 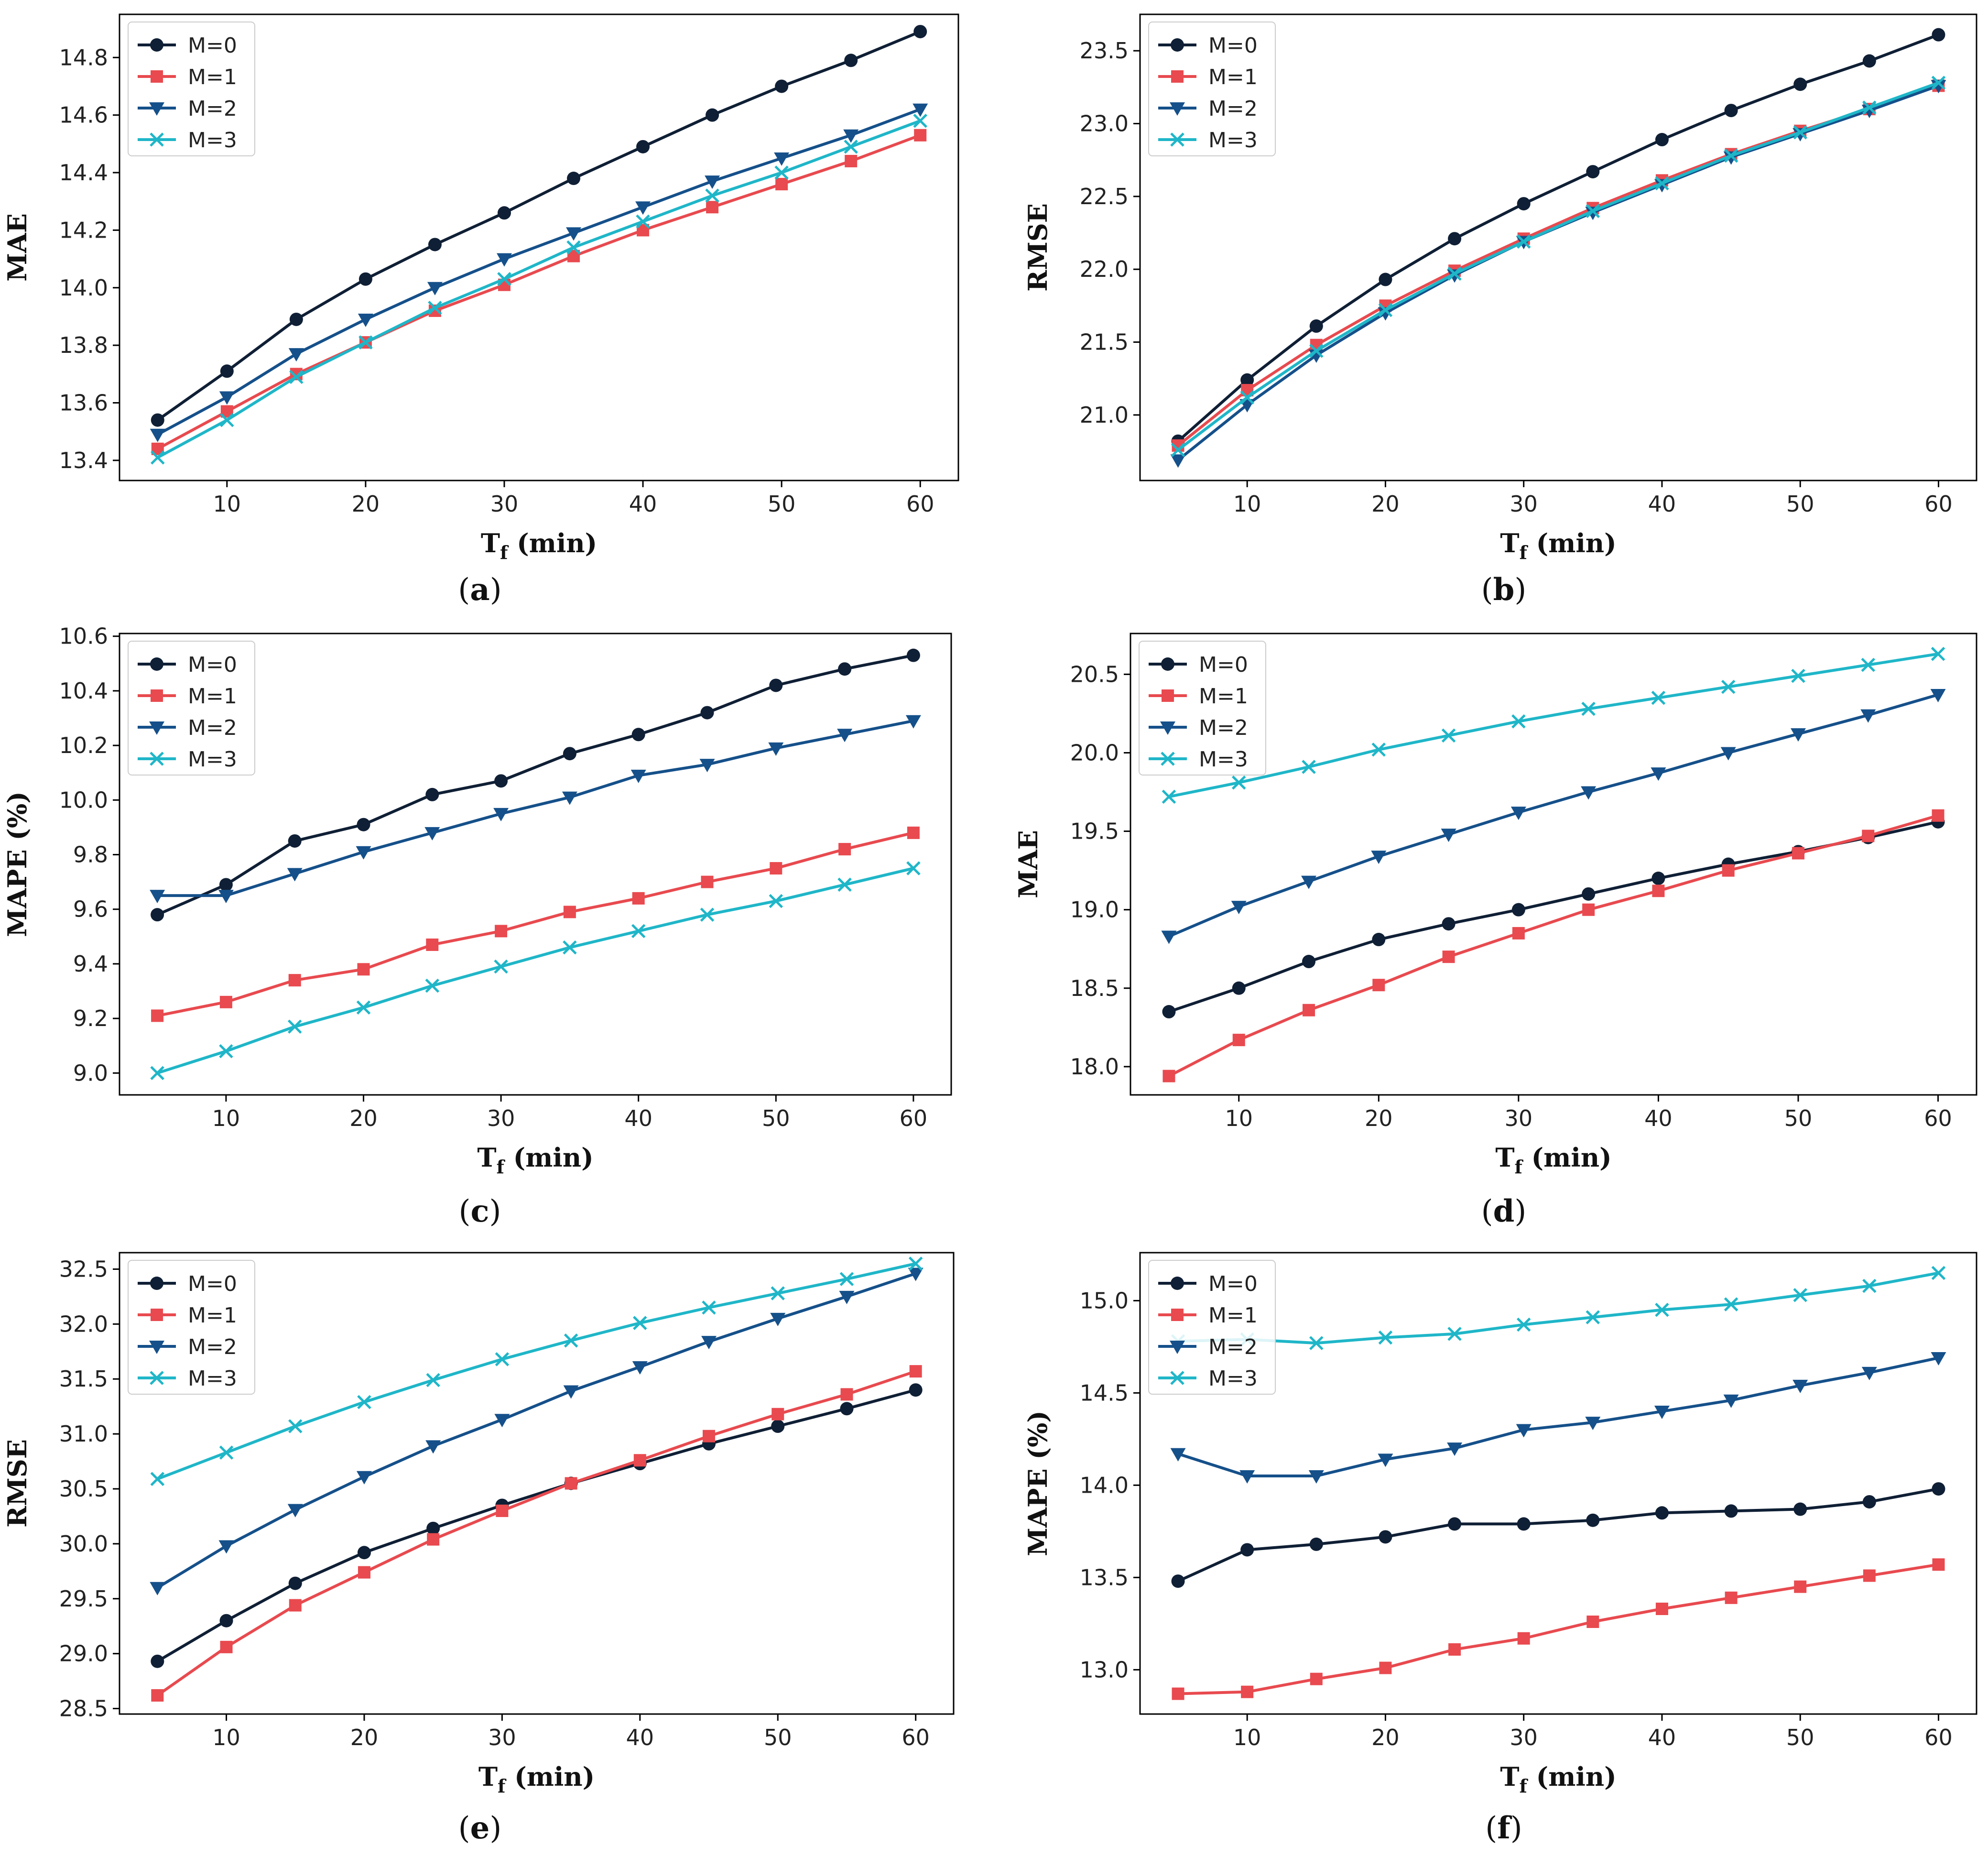 What do you see at coordinates (504, 504) in the screenshot?
I see `x-tick-label: 30` at bounding box center [504, 504].